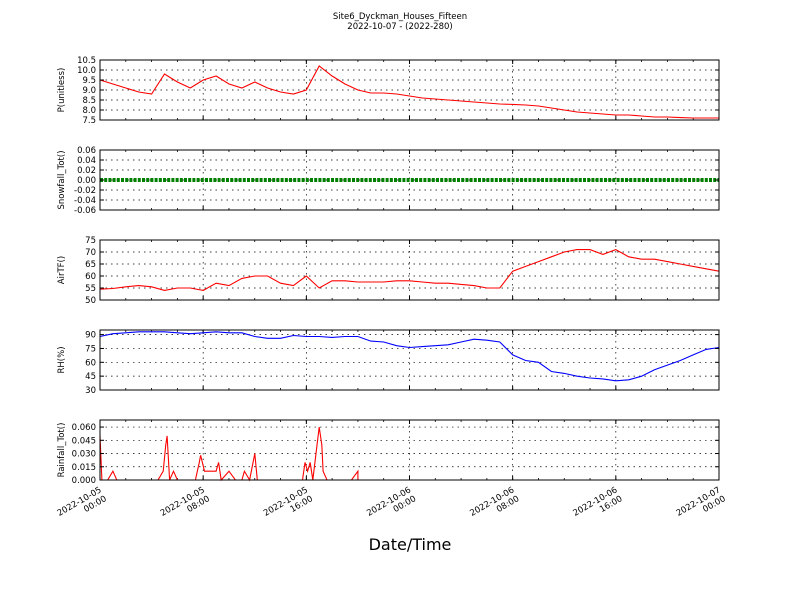 The image size is (800, 604). What do you see at coordinates (62, 450) in the screenshot?
I see `y-axis-label: Rainfall_Tot()` at bounding box center [62, 450].